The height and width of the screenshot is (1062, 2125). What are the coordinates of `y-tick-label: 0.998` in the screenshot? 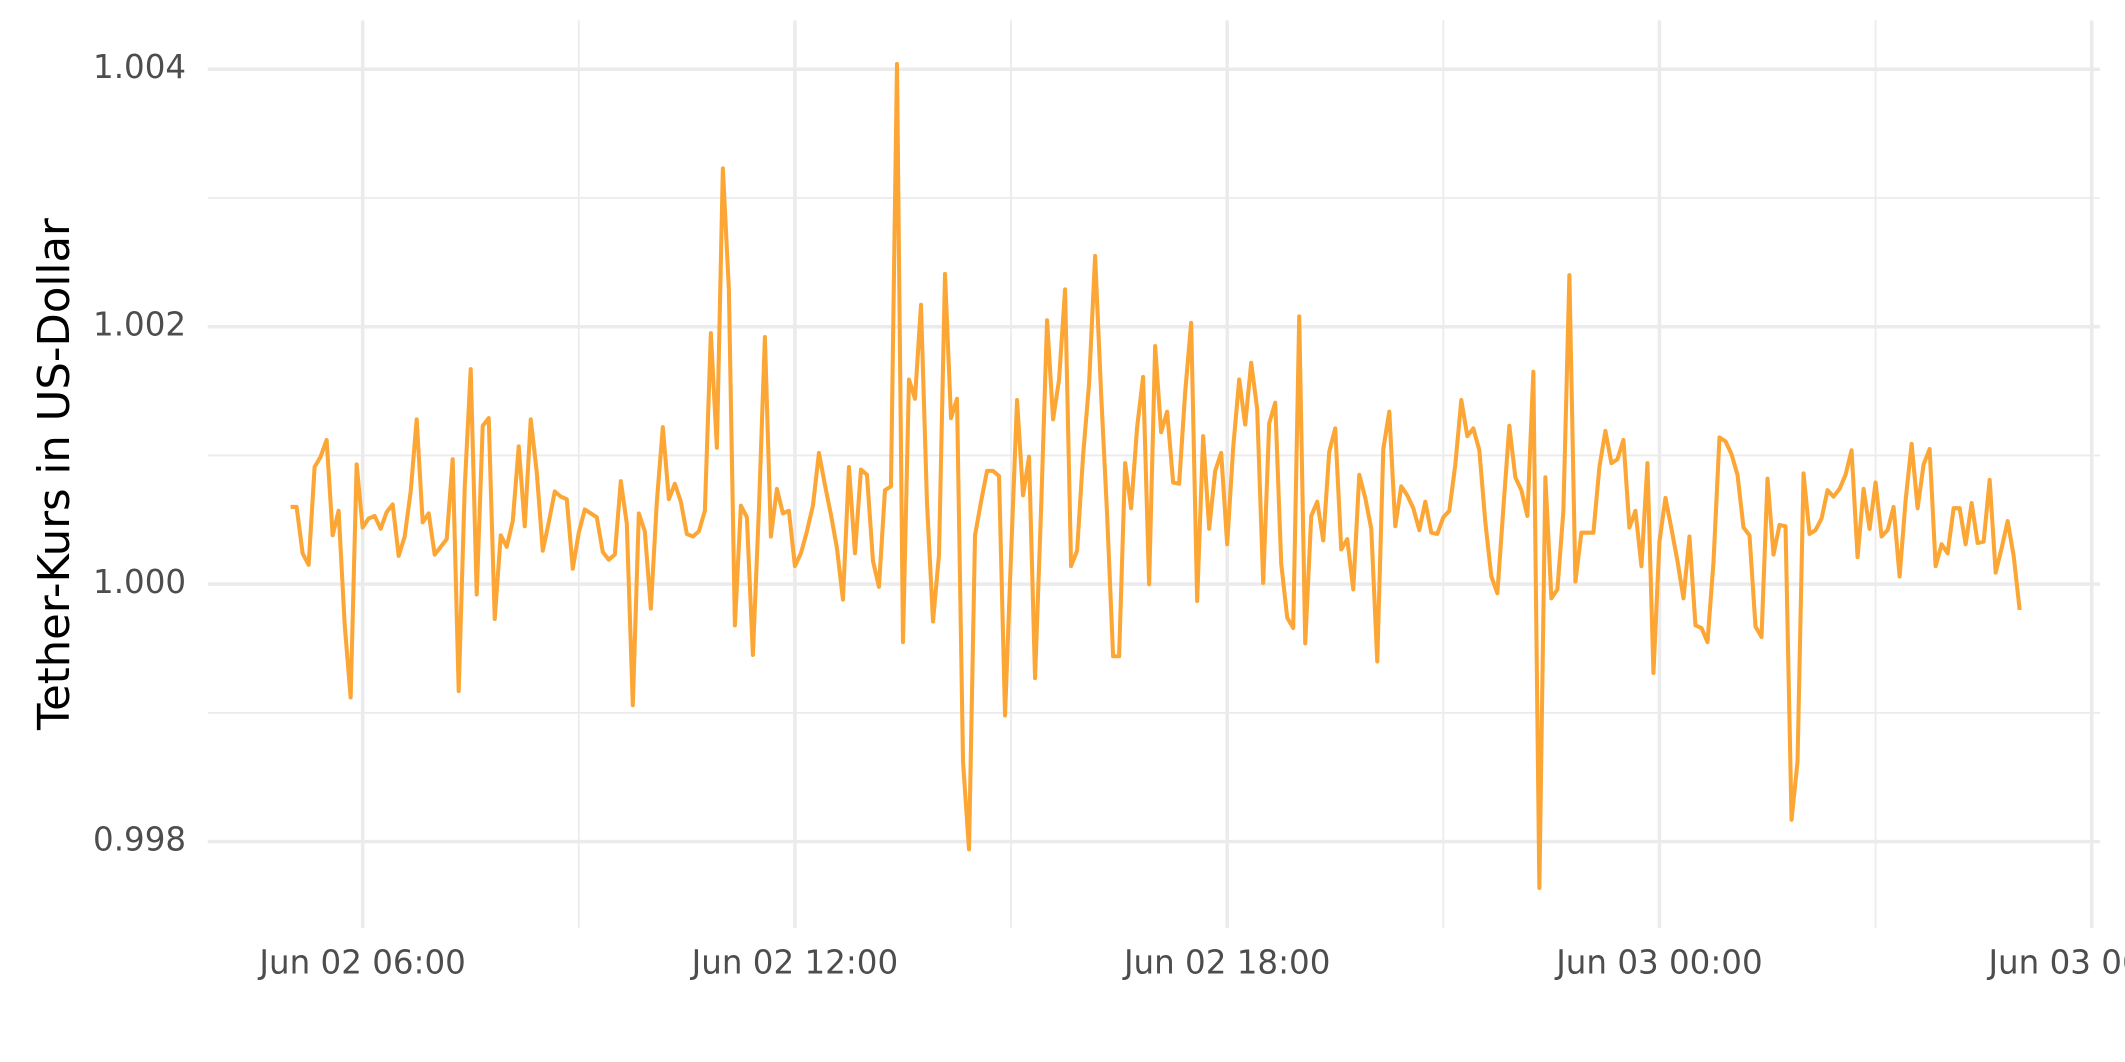 It's located at (139, 840).